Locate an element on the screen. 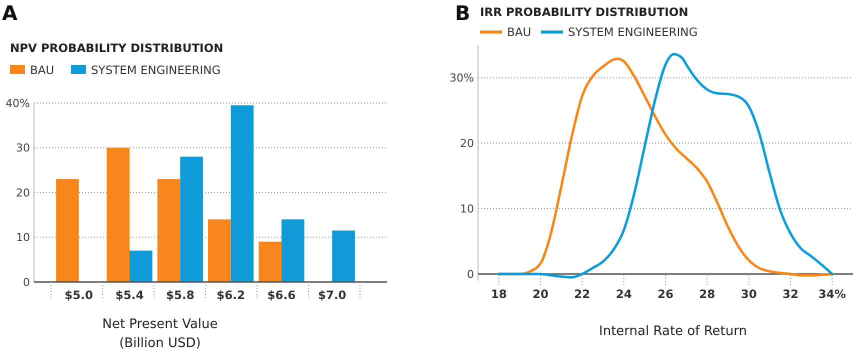  x-tick-label: 24 is located at coordinates (624, 293).